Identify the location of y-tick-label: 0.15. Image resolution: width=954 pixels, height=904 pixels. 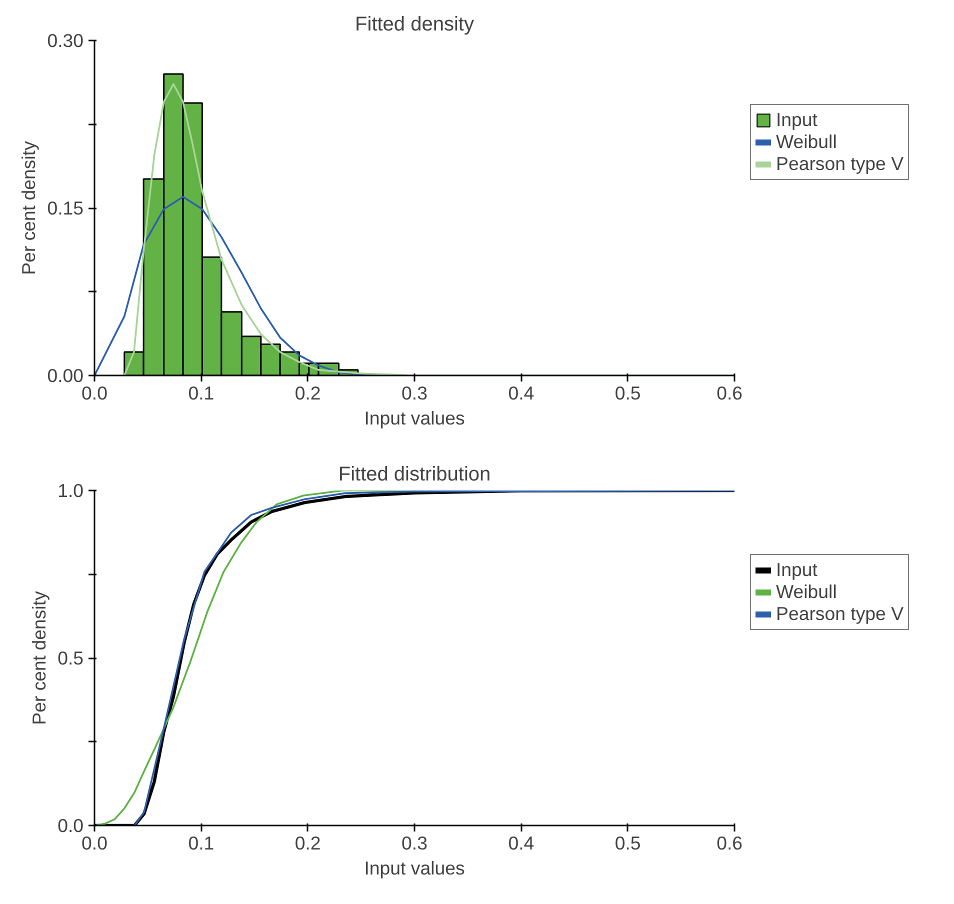
(65, 208).